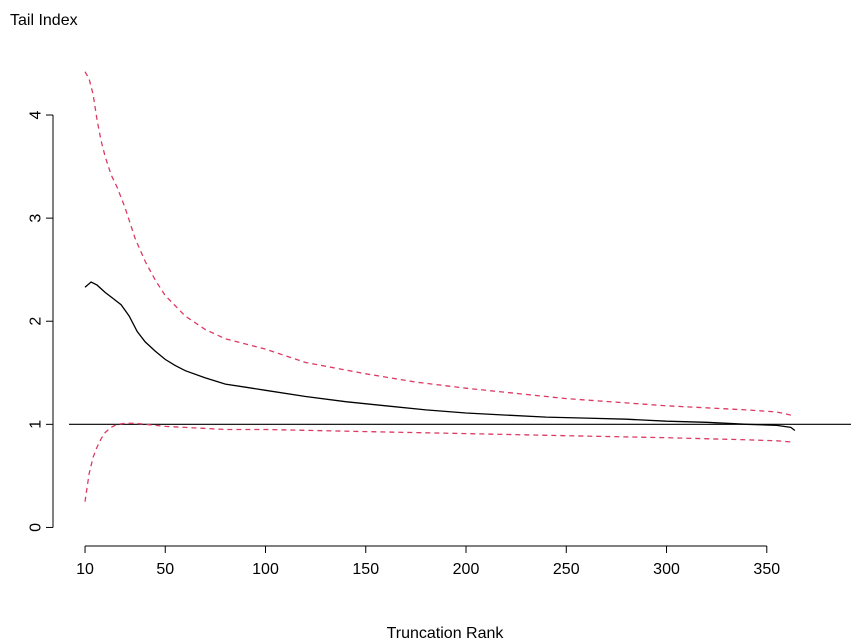 This screenshot has width=851, height=642. I want to click on y-axis: 0 1 2 3 4, so click(41, 321).